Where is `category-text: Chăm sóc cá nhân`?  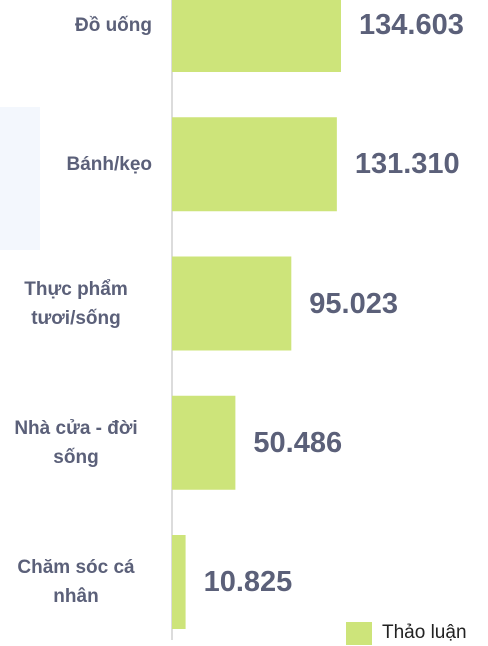
category-text: Chăm sóc cá nhân is located at coordinates (76, 582).